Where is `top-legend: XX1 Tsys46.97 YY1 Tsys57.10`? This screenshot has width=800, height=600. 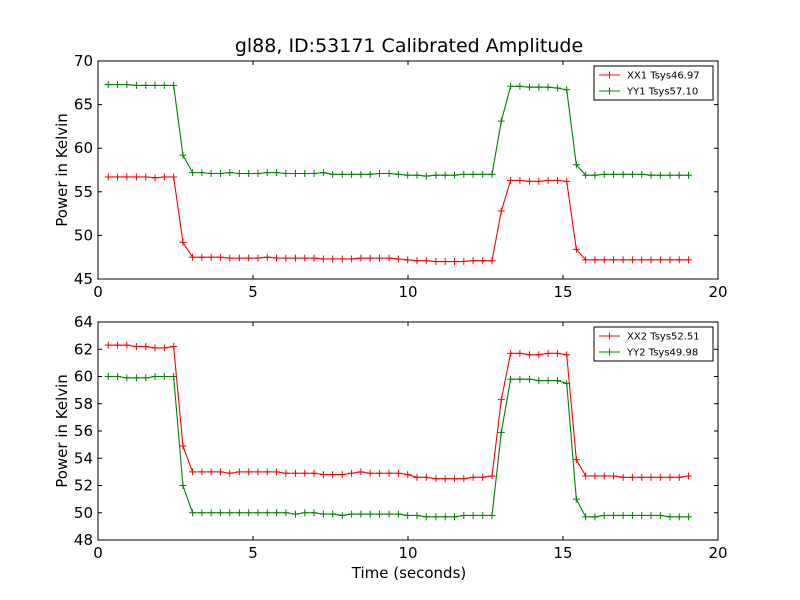
top-legend: XX1 Tsys46.97 YY1 Tsys57.10 is located at coordinates (653, 83).